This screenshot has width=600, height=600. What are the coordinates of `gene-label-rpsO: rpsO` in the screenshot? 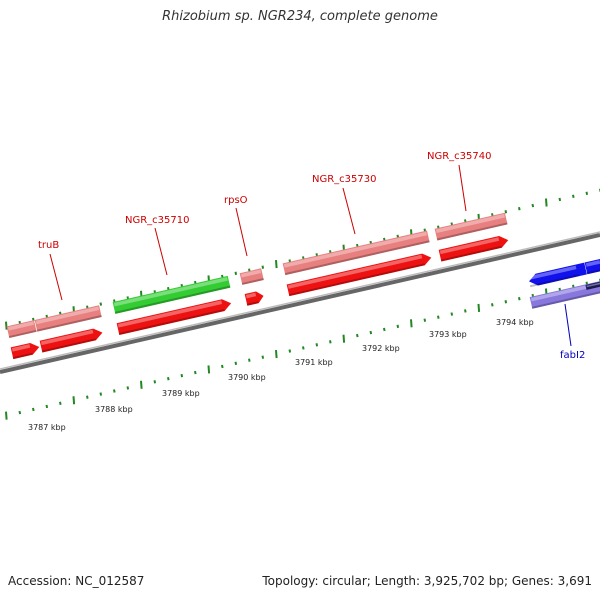 It's located at (236, 200).